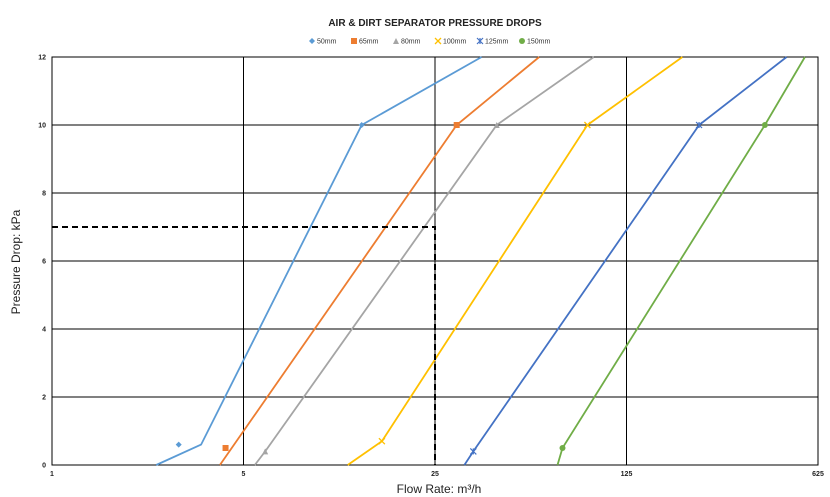  Describe the element at coordinates (44, 398) in the screenshot. I see `y-tick-label: 2` at that location.